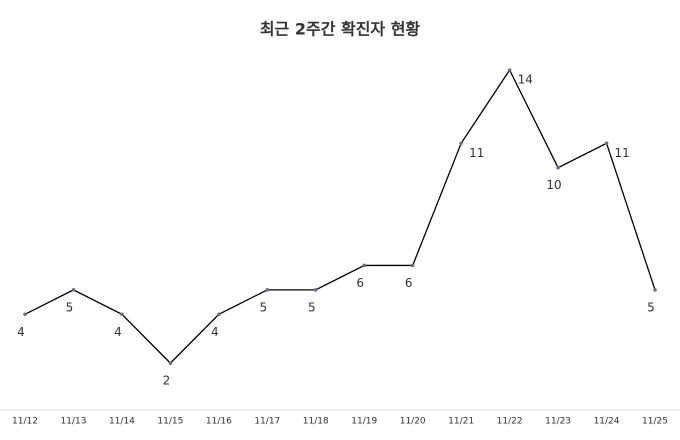 This screenshot has height=440, width=680. I want to click on x-tick-label: 11/12, so click(25, 422).